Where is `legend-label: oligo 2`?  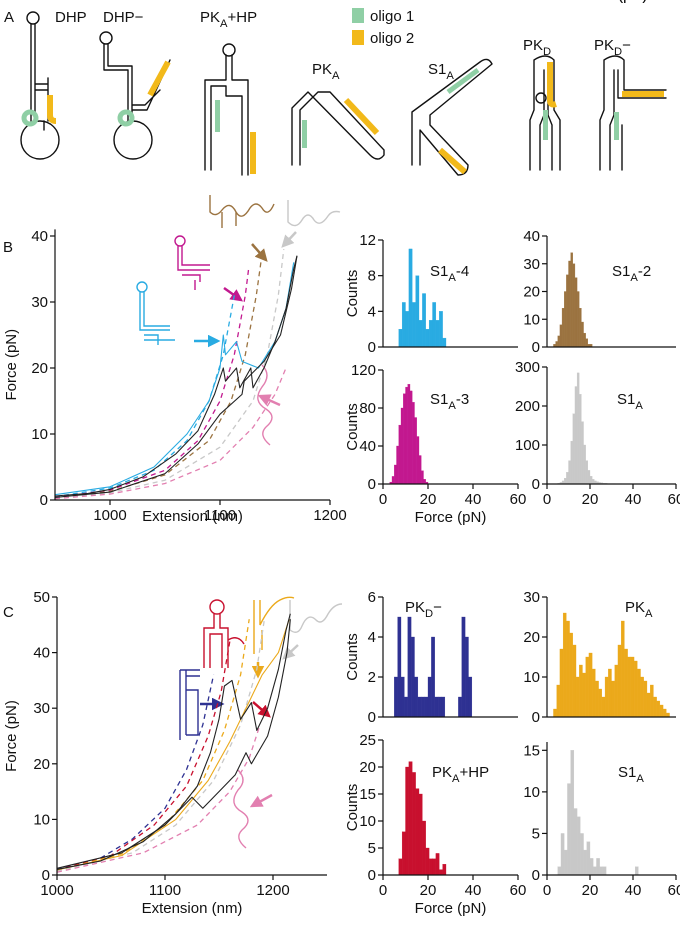
legend-label: oligo 2 is located at coordinates (392, 38).